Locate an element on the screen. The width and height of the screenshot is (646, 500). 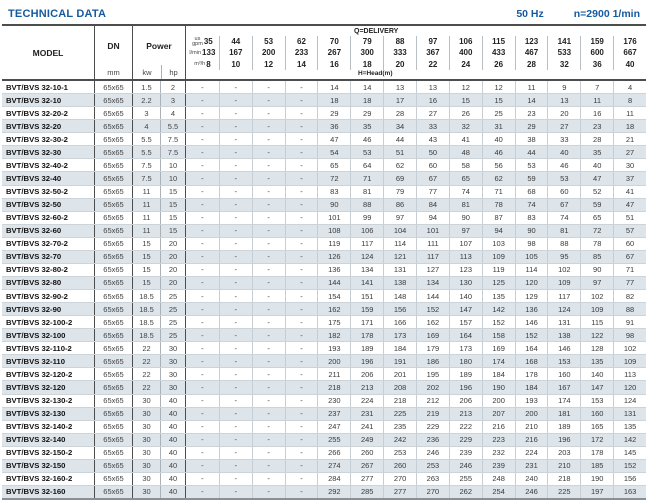
delivery-value: 200 is located at coordinates (268, 53).